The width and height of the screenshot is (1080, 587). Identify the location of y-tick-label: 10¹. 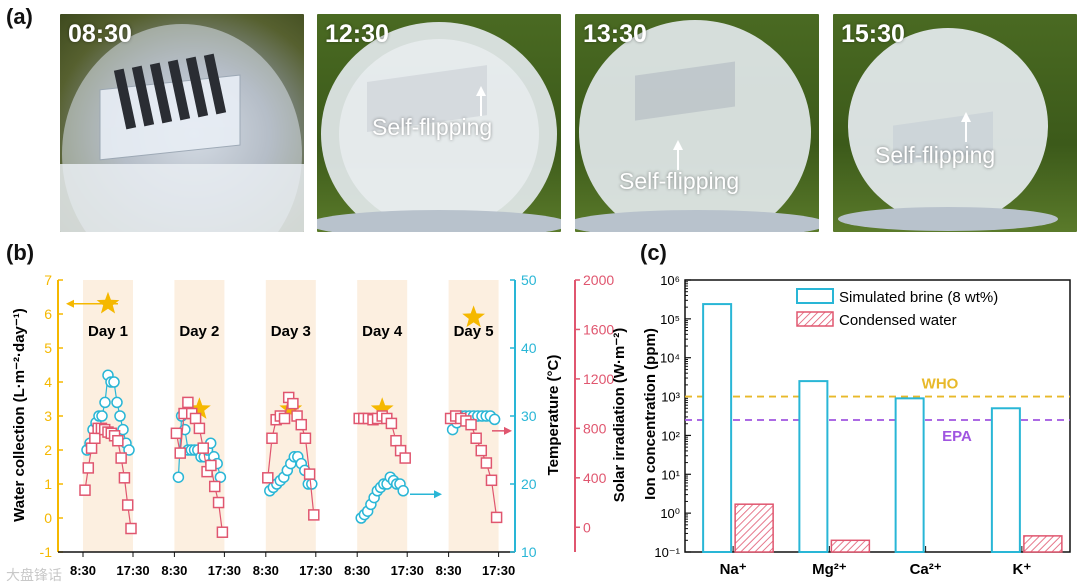
(670, 474).